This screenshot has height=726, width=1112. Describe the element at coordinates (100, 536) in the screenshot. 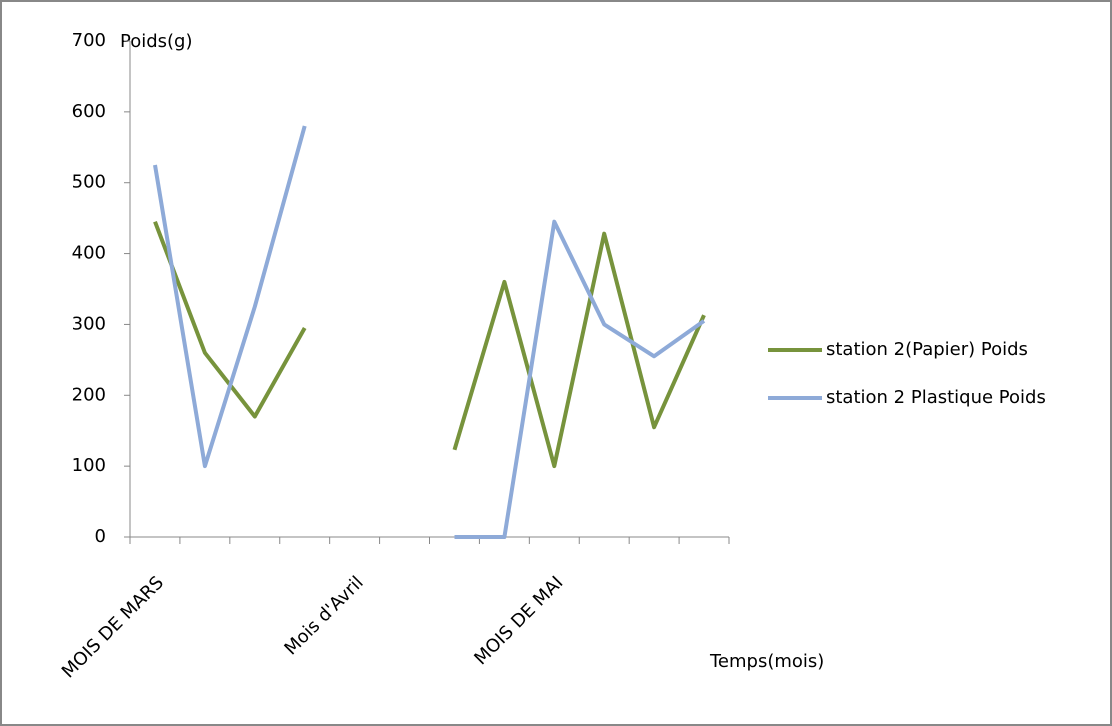

I see `y-tick-label: 0` at that location.